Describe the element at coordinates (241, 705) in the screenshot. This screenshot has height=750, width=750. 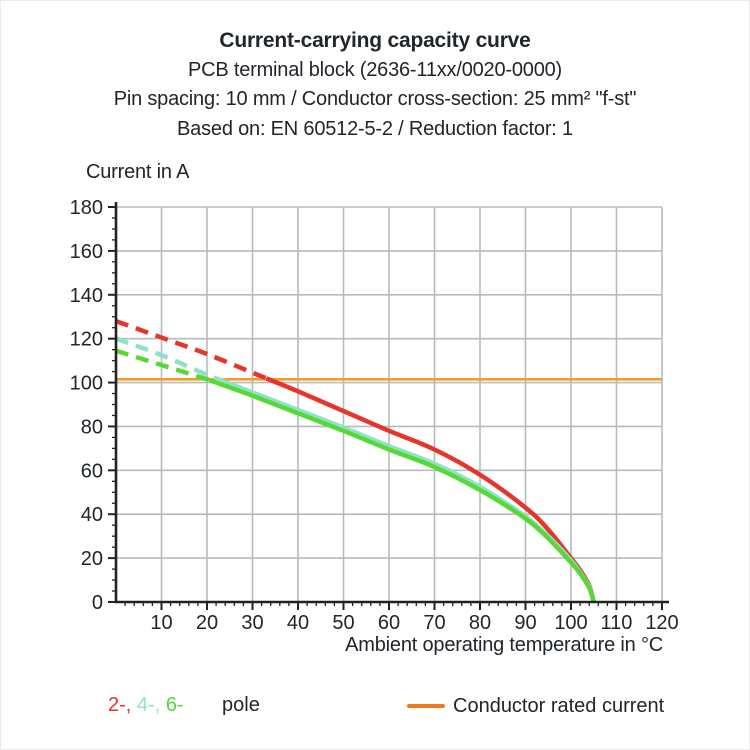
I see `legend-pole-word: pole` at that location.